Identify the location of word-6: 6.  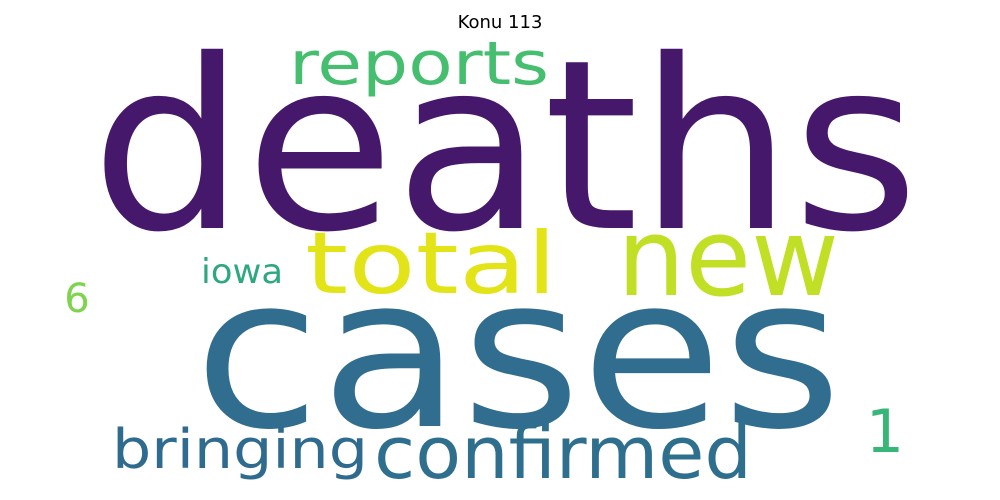
(76, 299).